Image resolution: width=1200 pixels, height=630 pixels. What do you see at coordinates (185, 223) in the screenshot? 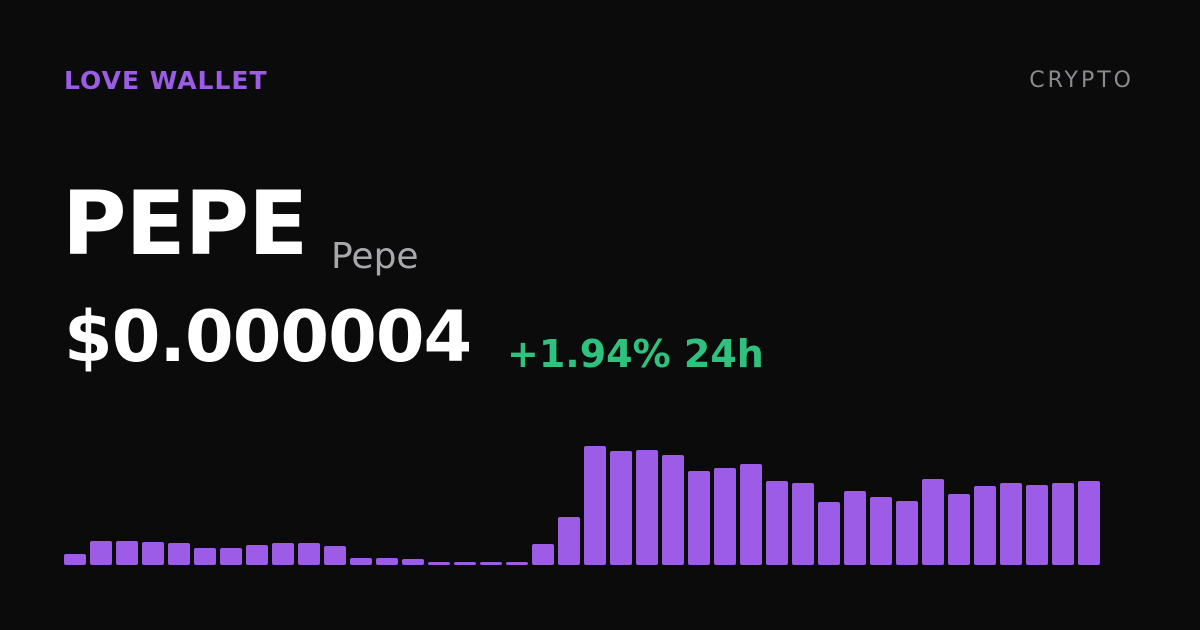
I see `symbol: PEPE` at bounding box center [185, 223].